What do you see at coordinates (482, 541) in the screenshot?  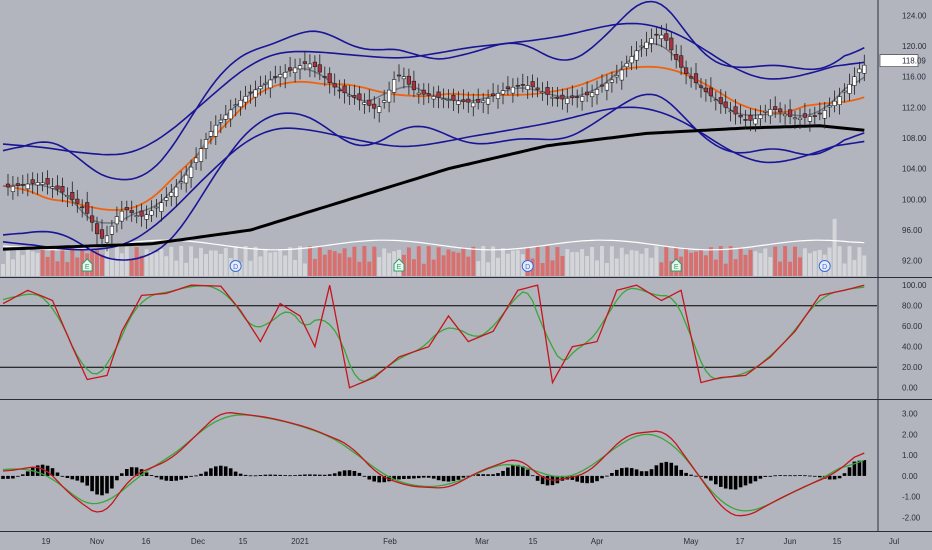 I see `time-tick-label: Mar` at bounding box center [482, 541].